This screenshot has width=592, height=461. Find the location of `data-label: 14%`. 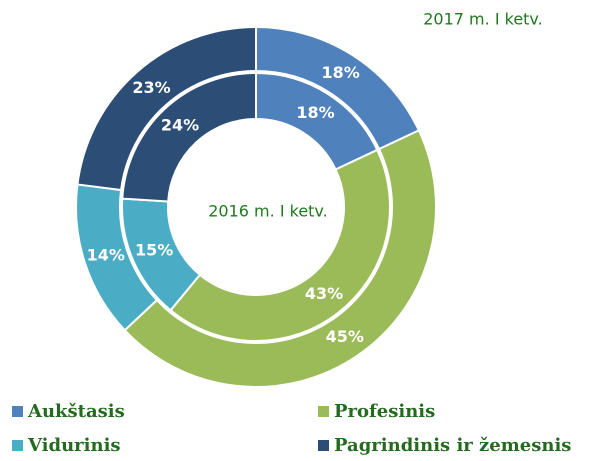

data-label: 14% is located at coordinates (106, 254).